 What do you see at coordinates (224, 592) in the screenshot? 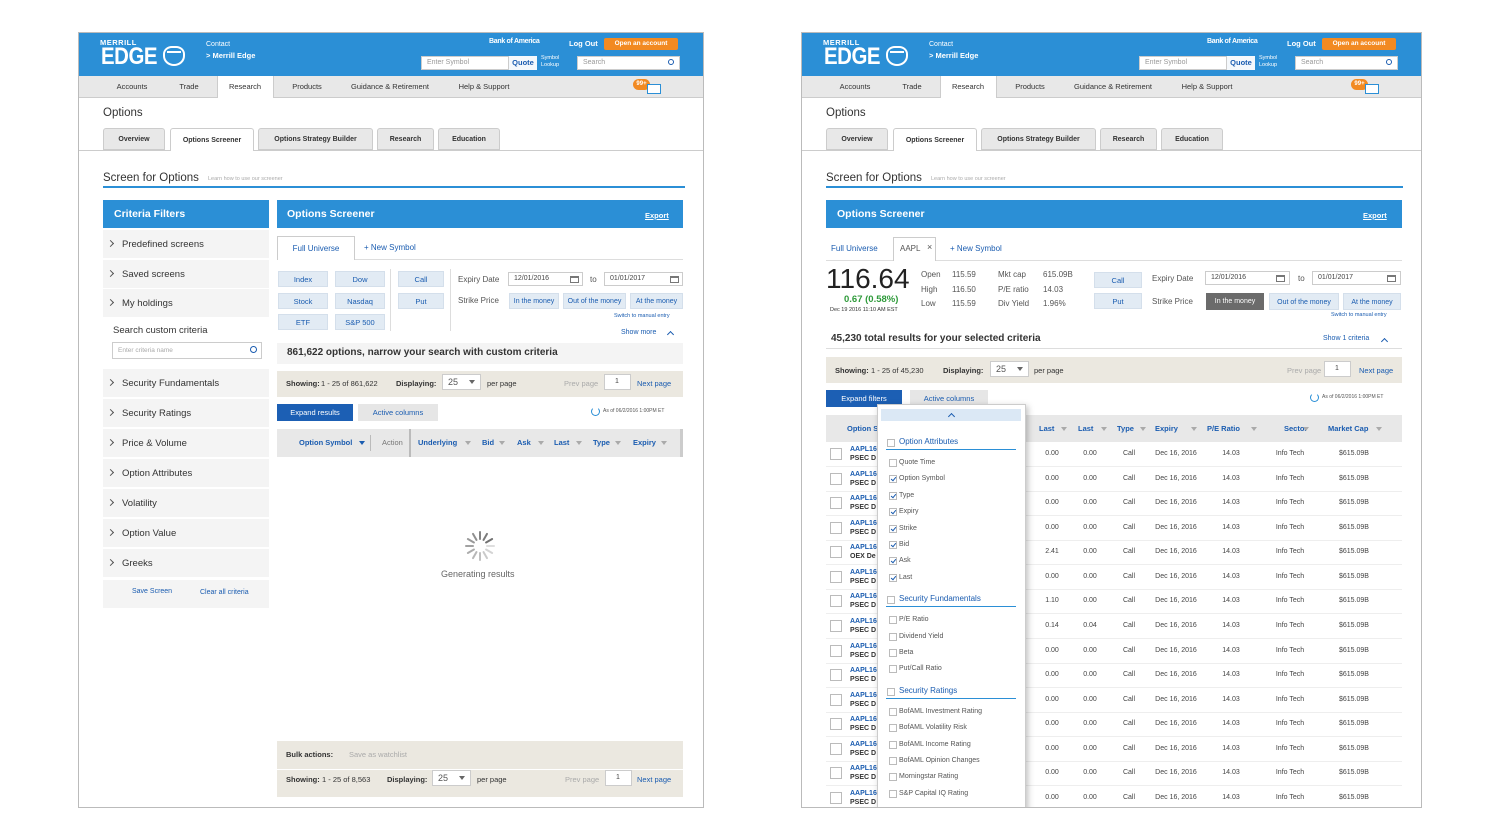
I see `clear-criteria-link: Clear all criteria` at bounding box center [224, 592].